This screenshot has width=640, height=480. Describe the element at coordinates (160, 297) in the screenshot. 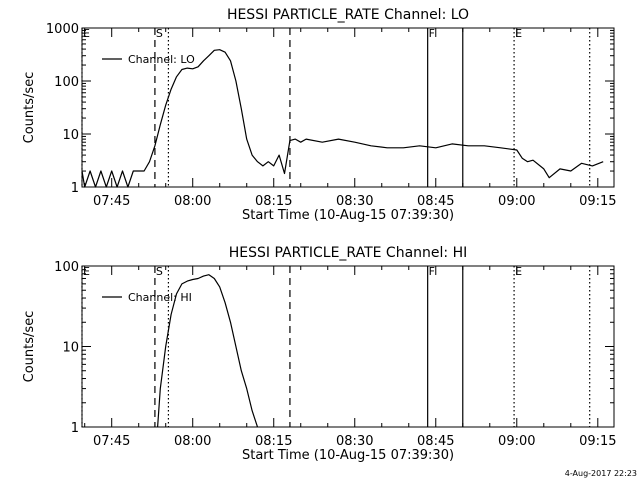

I see `legend-label: Channel: HI` at that location.